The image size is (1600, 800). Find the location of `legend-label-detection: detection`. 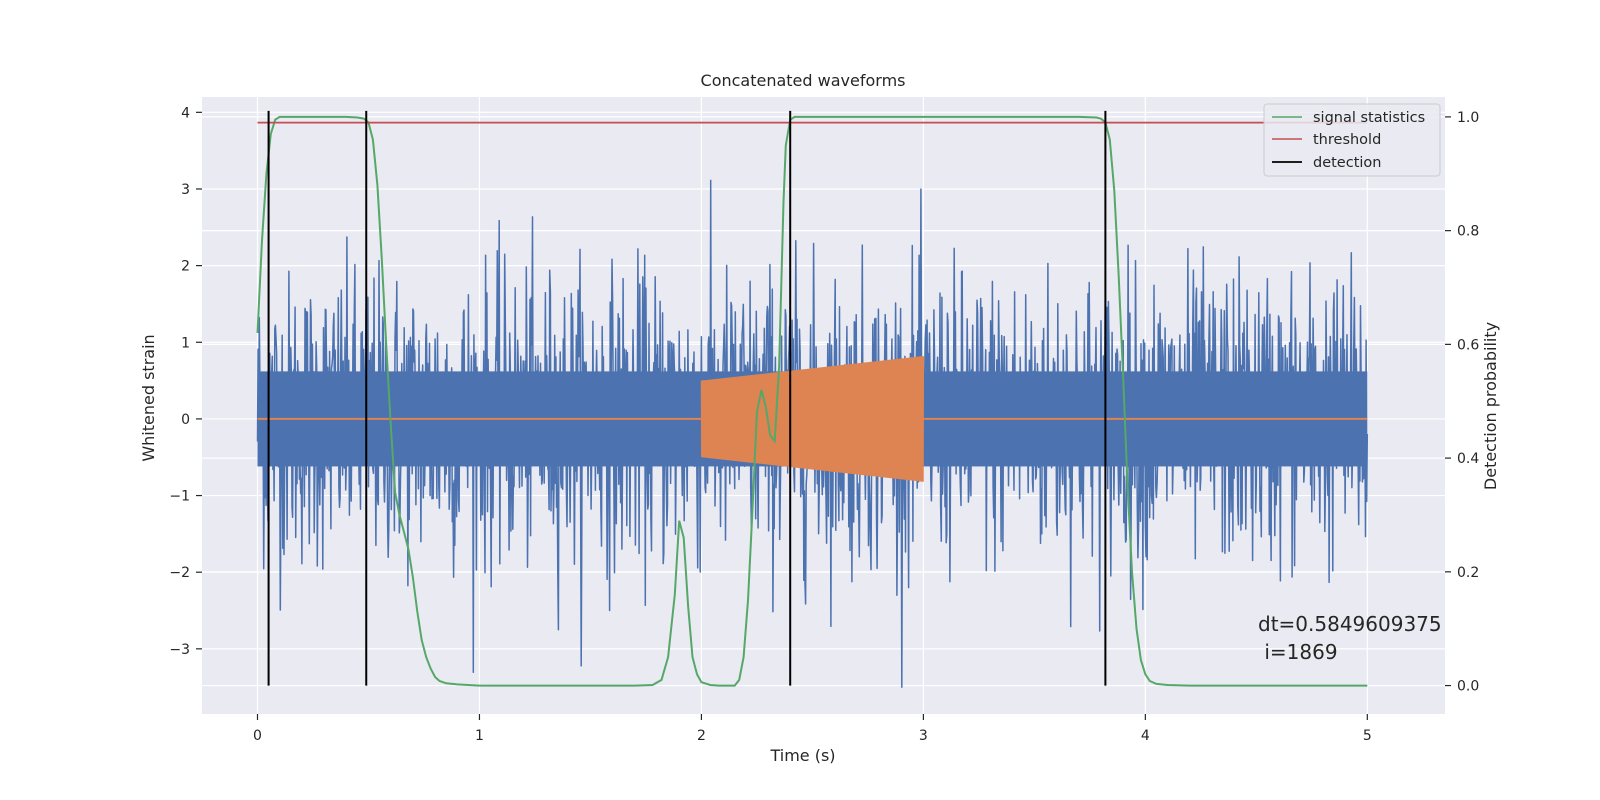

legend-label-detection: detection is located at coordinates (1347, 163).